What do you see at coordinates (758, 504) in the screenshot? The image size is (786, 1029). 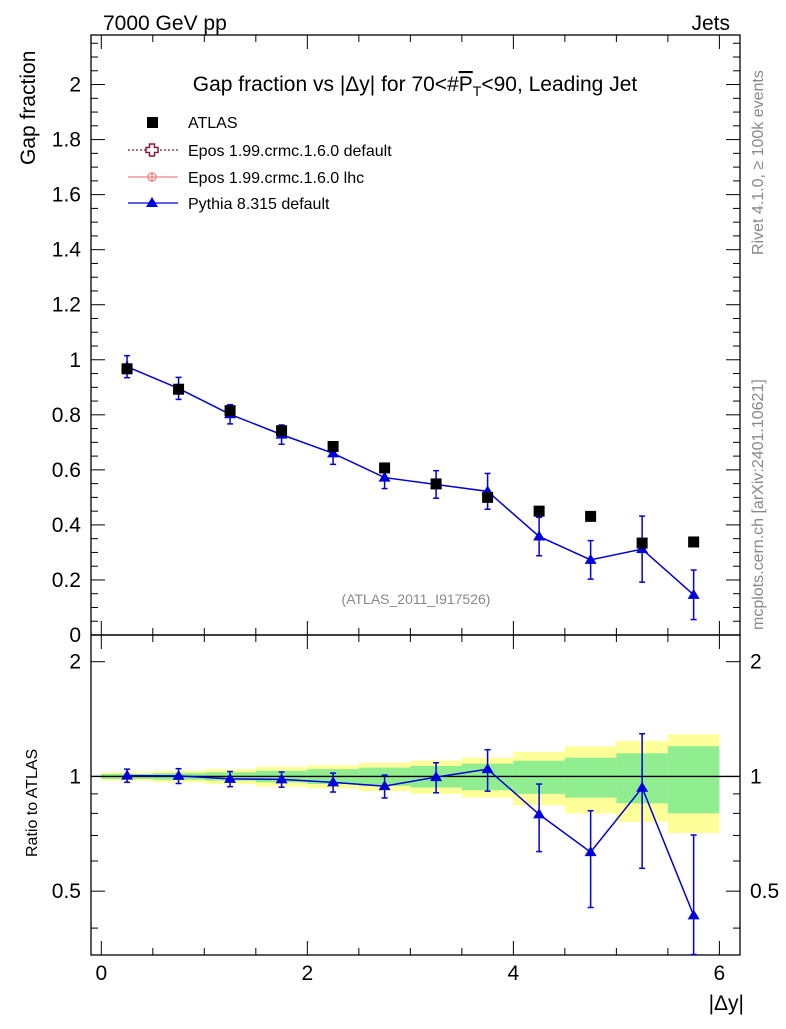 I see `mcplots-label: mcplots.cern.ch [arXiv:2401.10621]` at bounding box center [758, 504].